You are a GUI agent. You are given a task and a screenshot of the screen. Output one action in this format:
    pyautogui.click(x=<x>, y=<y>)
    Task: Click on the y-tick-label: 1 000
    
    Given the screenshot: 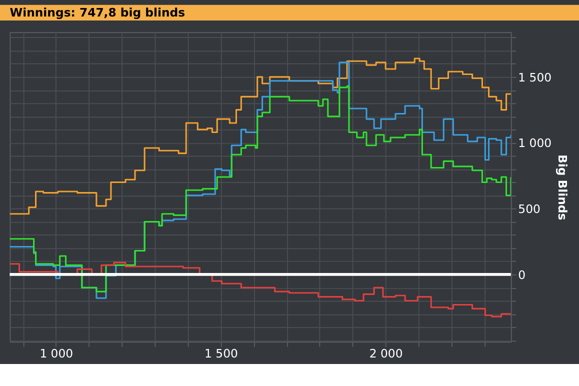 What is the action you would take?
    pyautogui.click(x=535, y=143)
    